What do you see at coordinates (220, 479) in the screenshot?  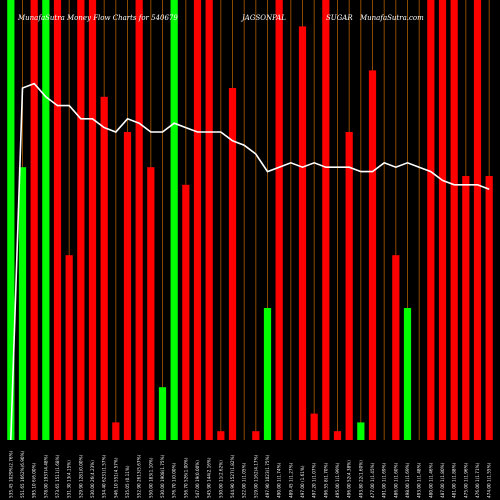 I see `x-tick-label: 530.00 11(2.62%)` at bounding box center [220, 479].